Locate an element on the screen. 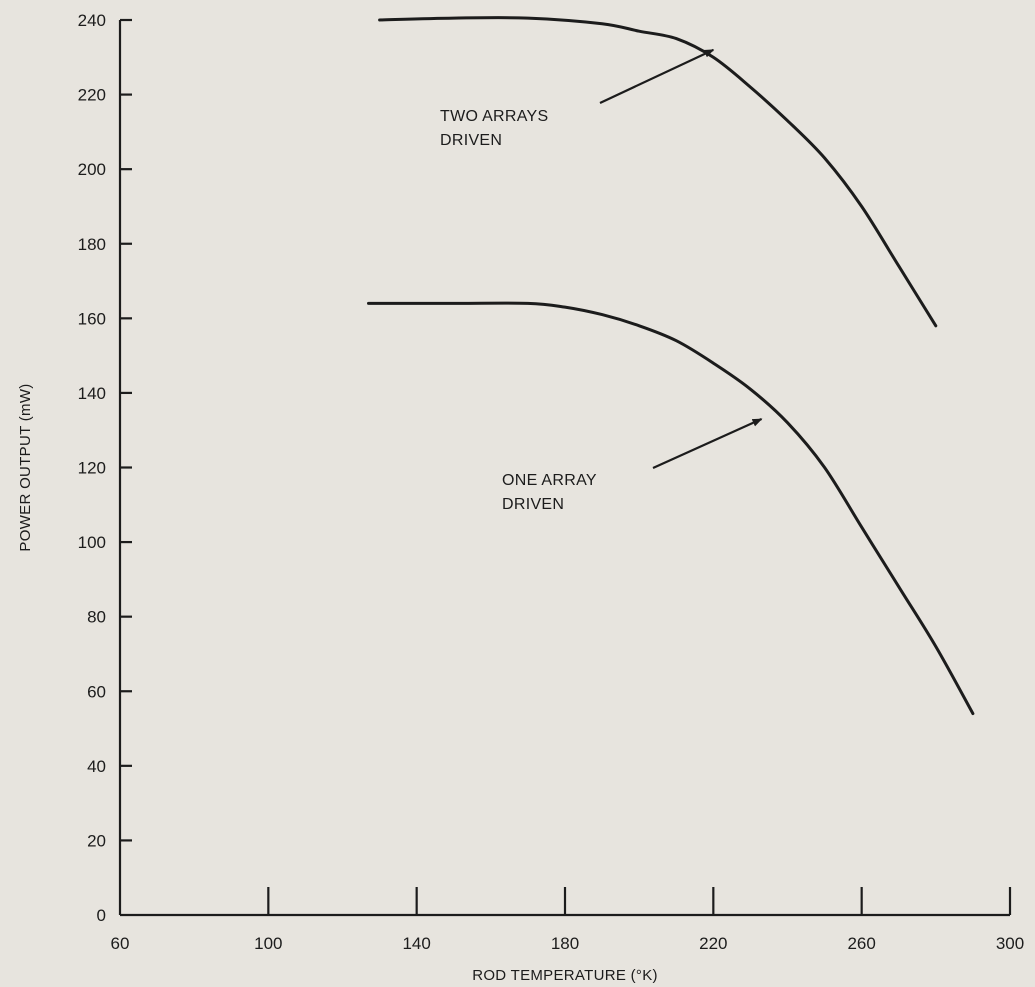 This screenshot has width=1035, height=987. x-axis-title: ROD TEMPERATURE (°K) is located at coordinates (565, 975).